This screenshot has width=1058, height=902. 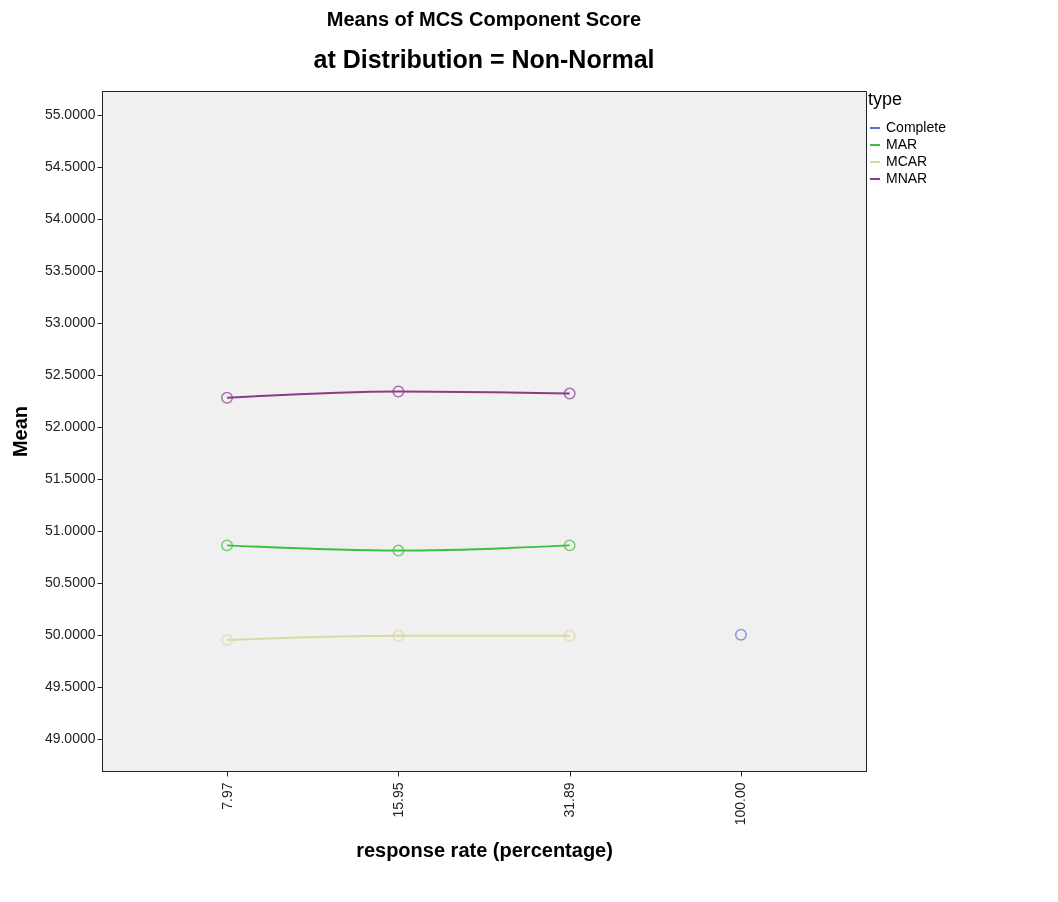 What do you see at coordinates (70, 686) in the screenshot?
I see `y-tick-label: 49.5000` at bounding box center [70, 686].